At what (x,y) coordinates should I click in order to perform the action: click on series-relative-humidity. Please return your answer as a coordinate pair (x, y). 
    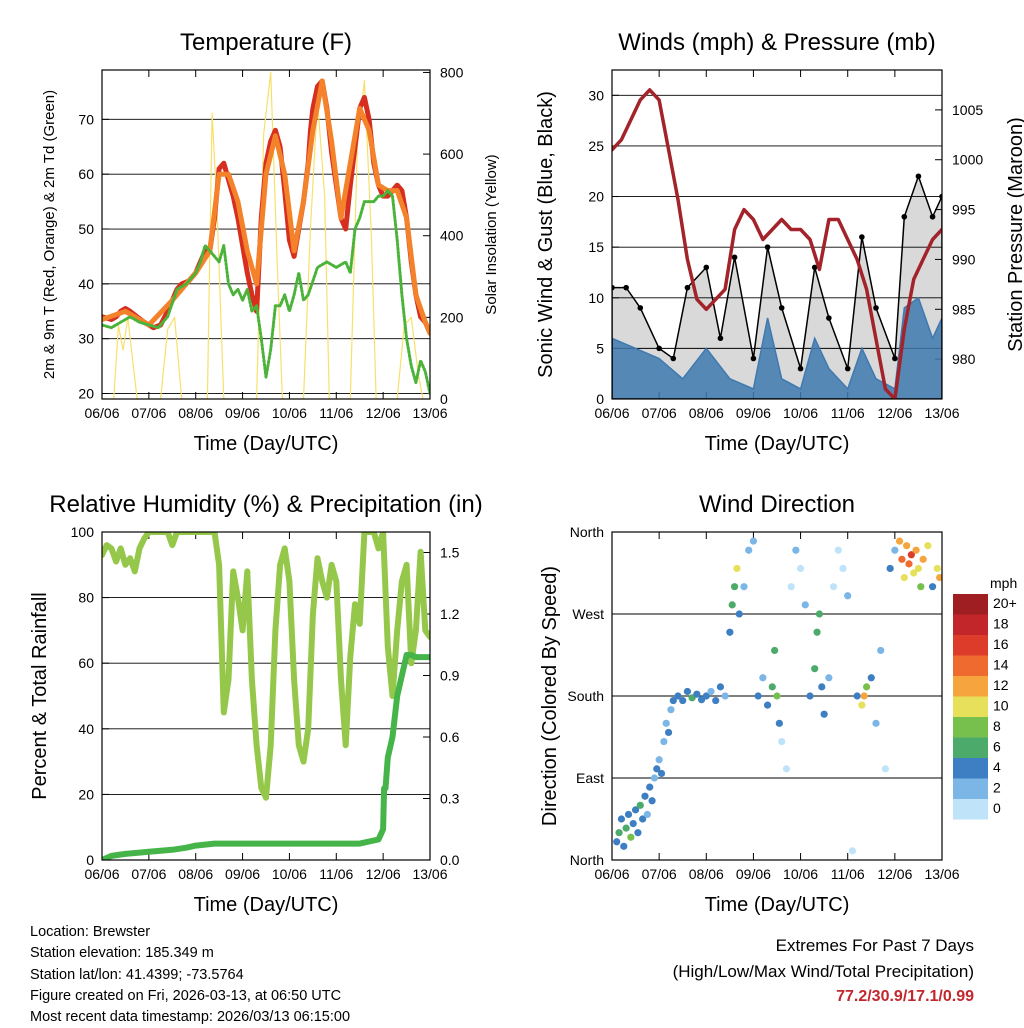
    Looking at the image, I should click on (266, 666).